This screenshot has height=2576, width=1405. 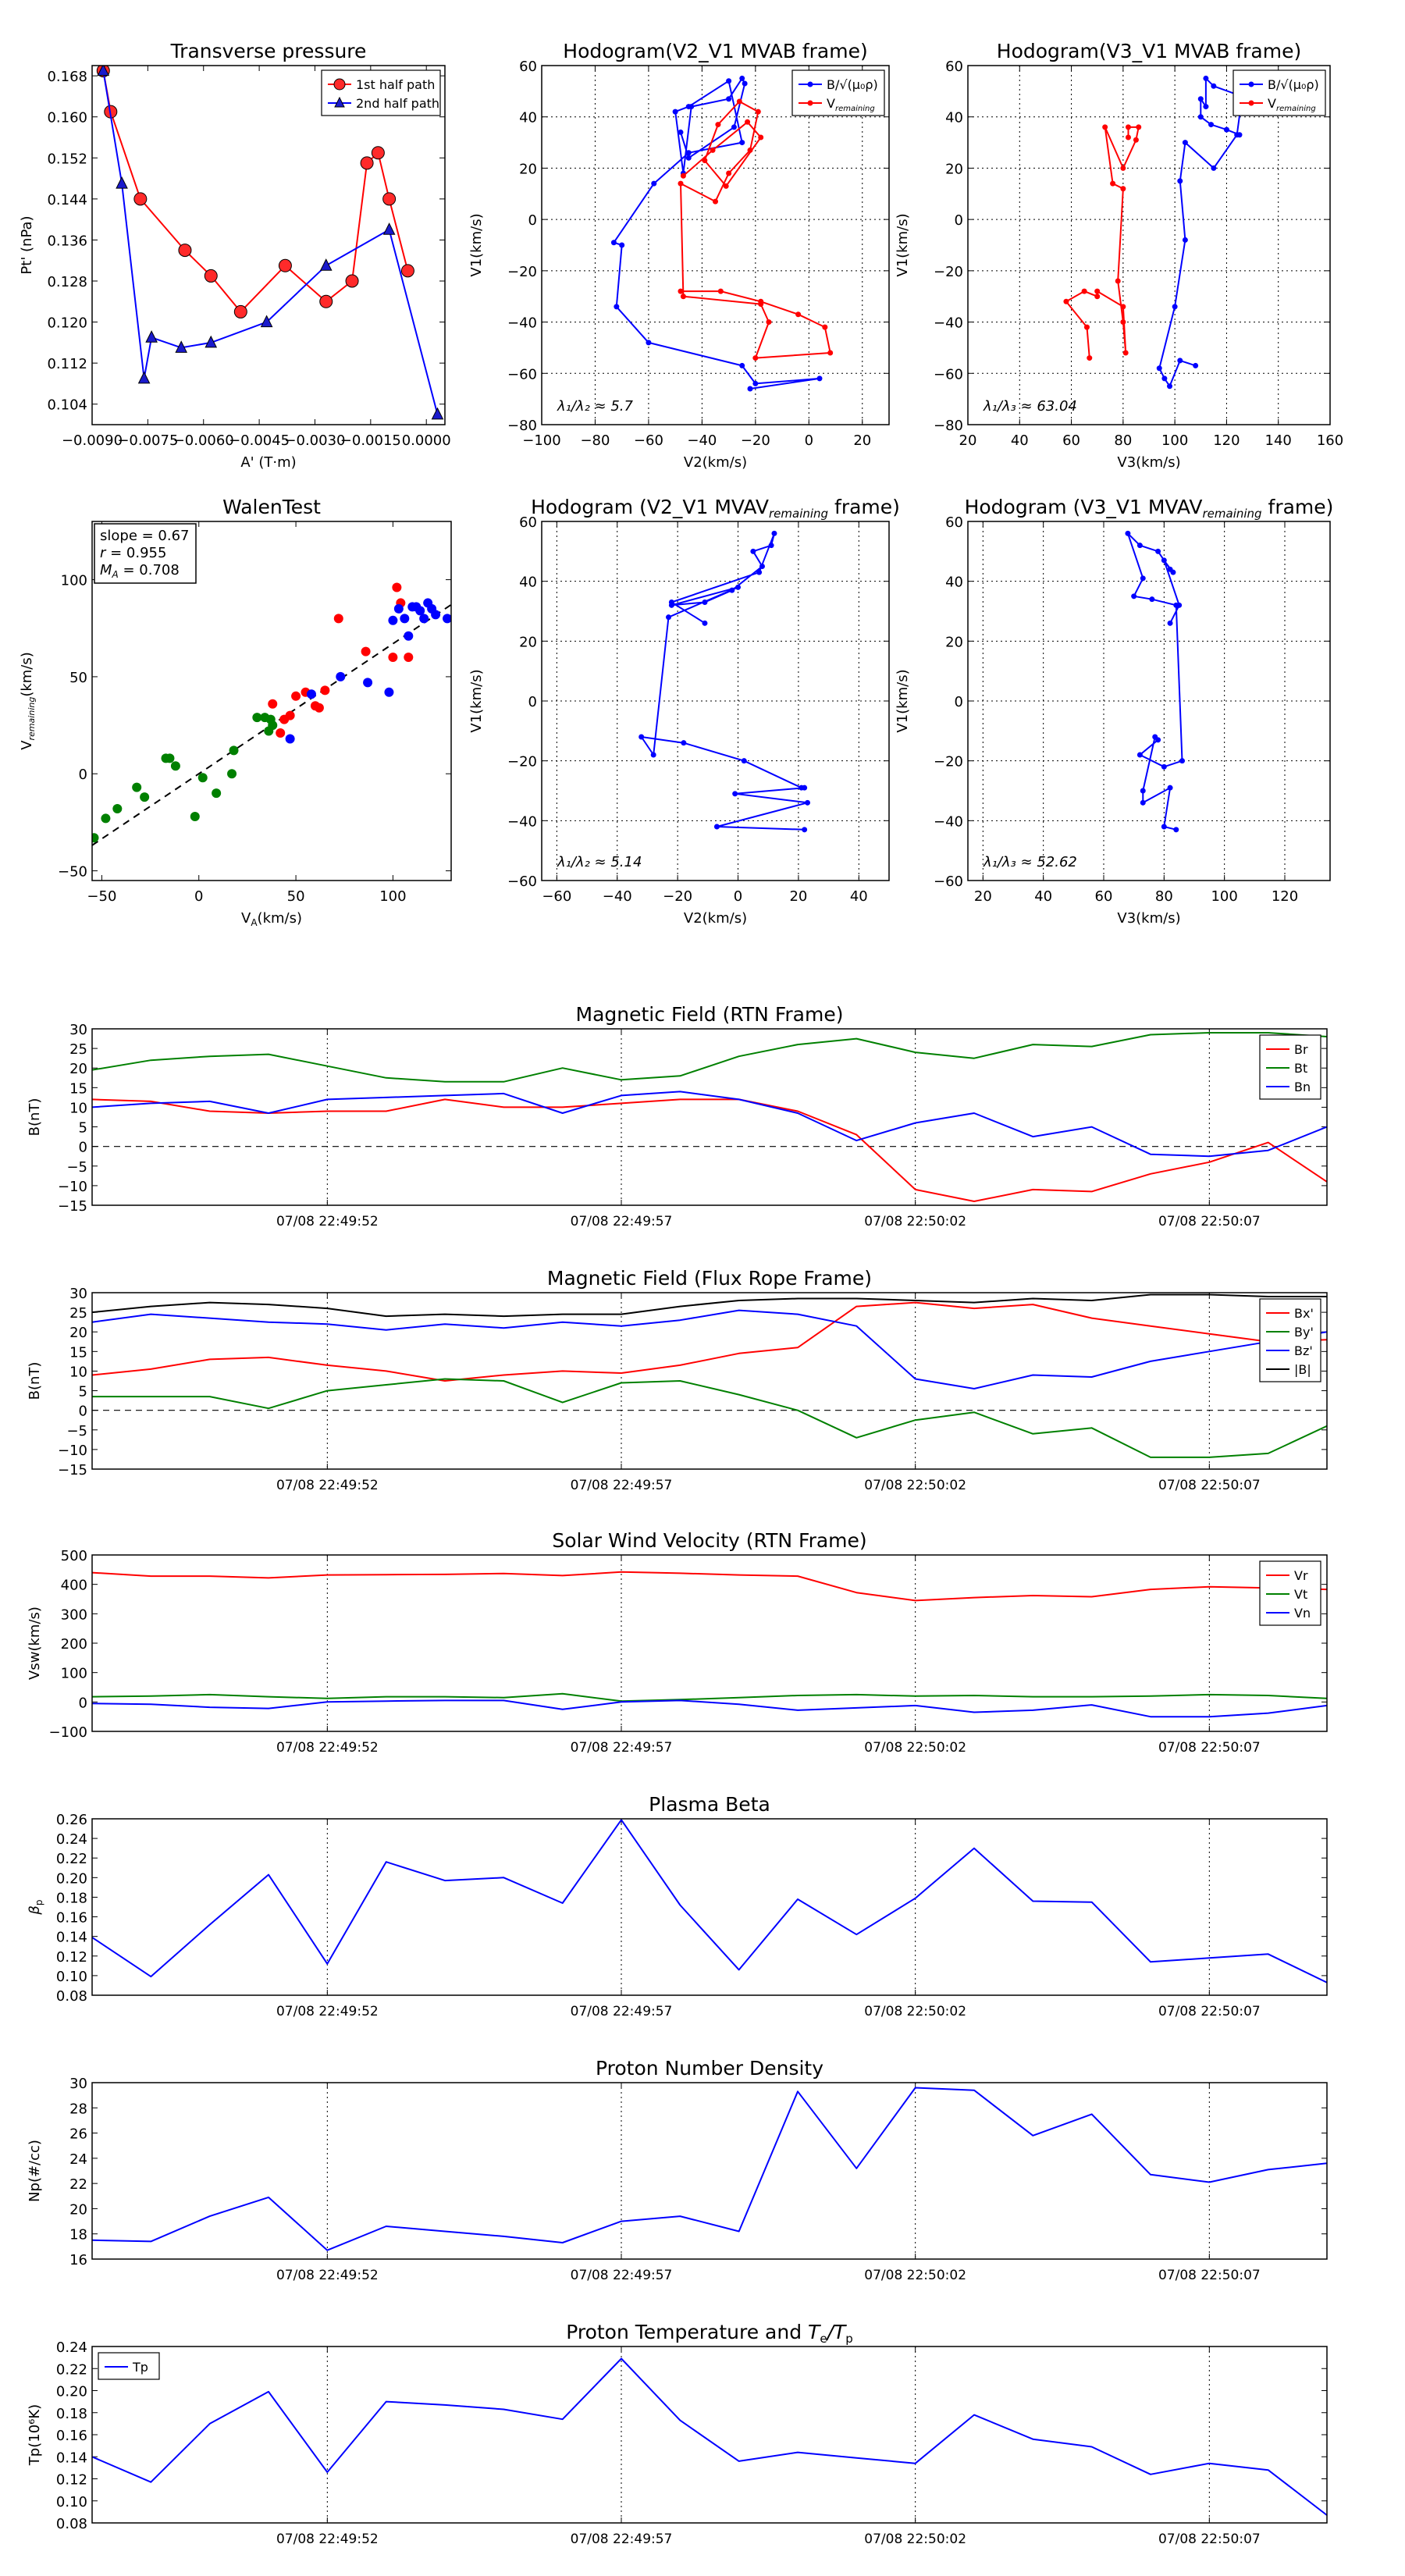 I want to click on y-tick-label: 15, so click(x=78, y=1088).